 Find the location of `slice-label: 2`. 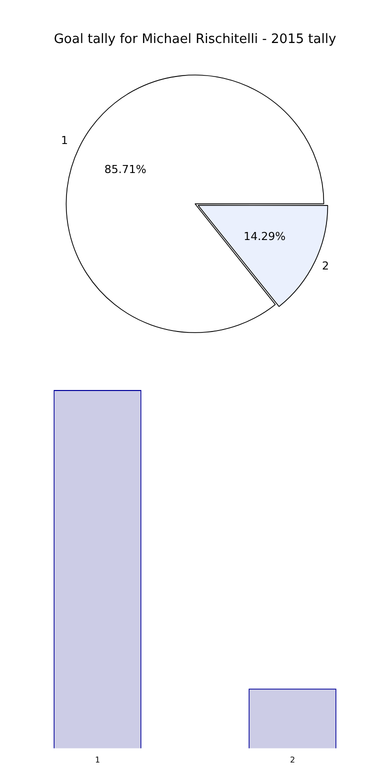

slice-label: 2 is located at coordinates (325, 266).